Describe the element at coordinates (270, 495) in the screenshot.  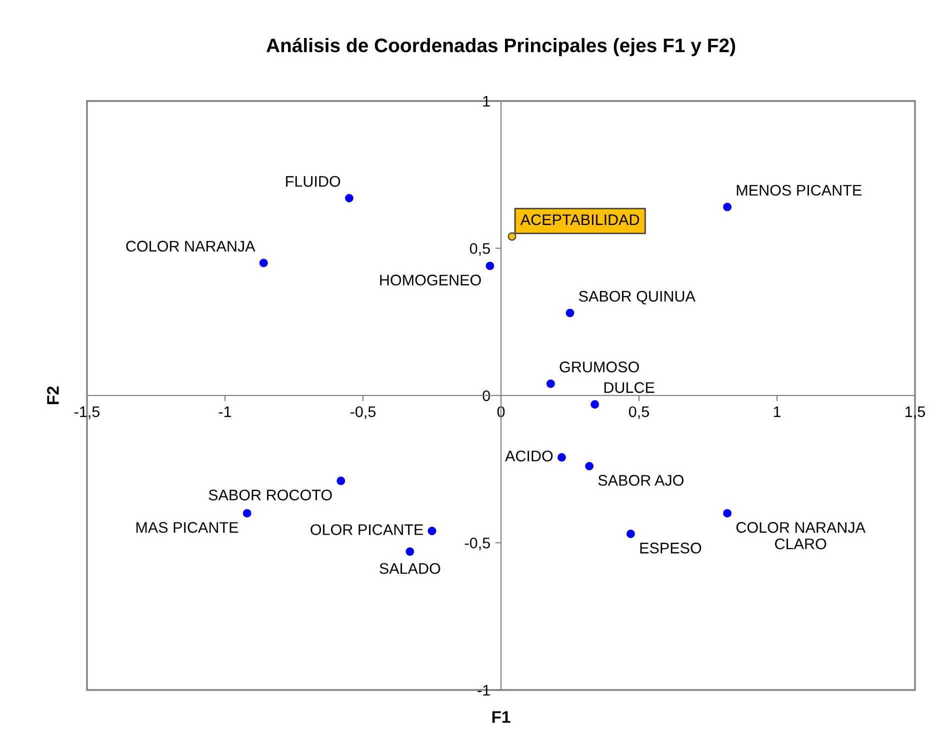
I see `data-label: SABOR ROCOTO` at that location.